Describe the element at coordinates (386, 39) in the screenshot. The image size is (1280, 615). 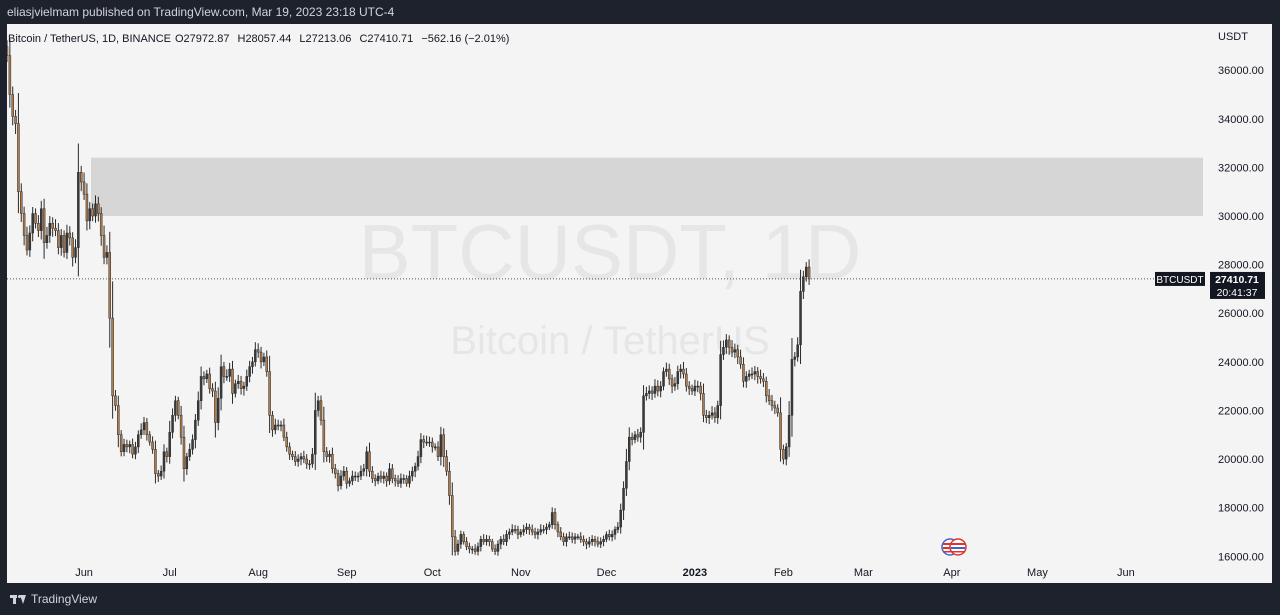
I see `ohlc-close: C27410.71` at that location.